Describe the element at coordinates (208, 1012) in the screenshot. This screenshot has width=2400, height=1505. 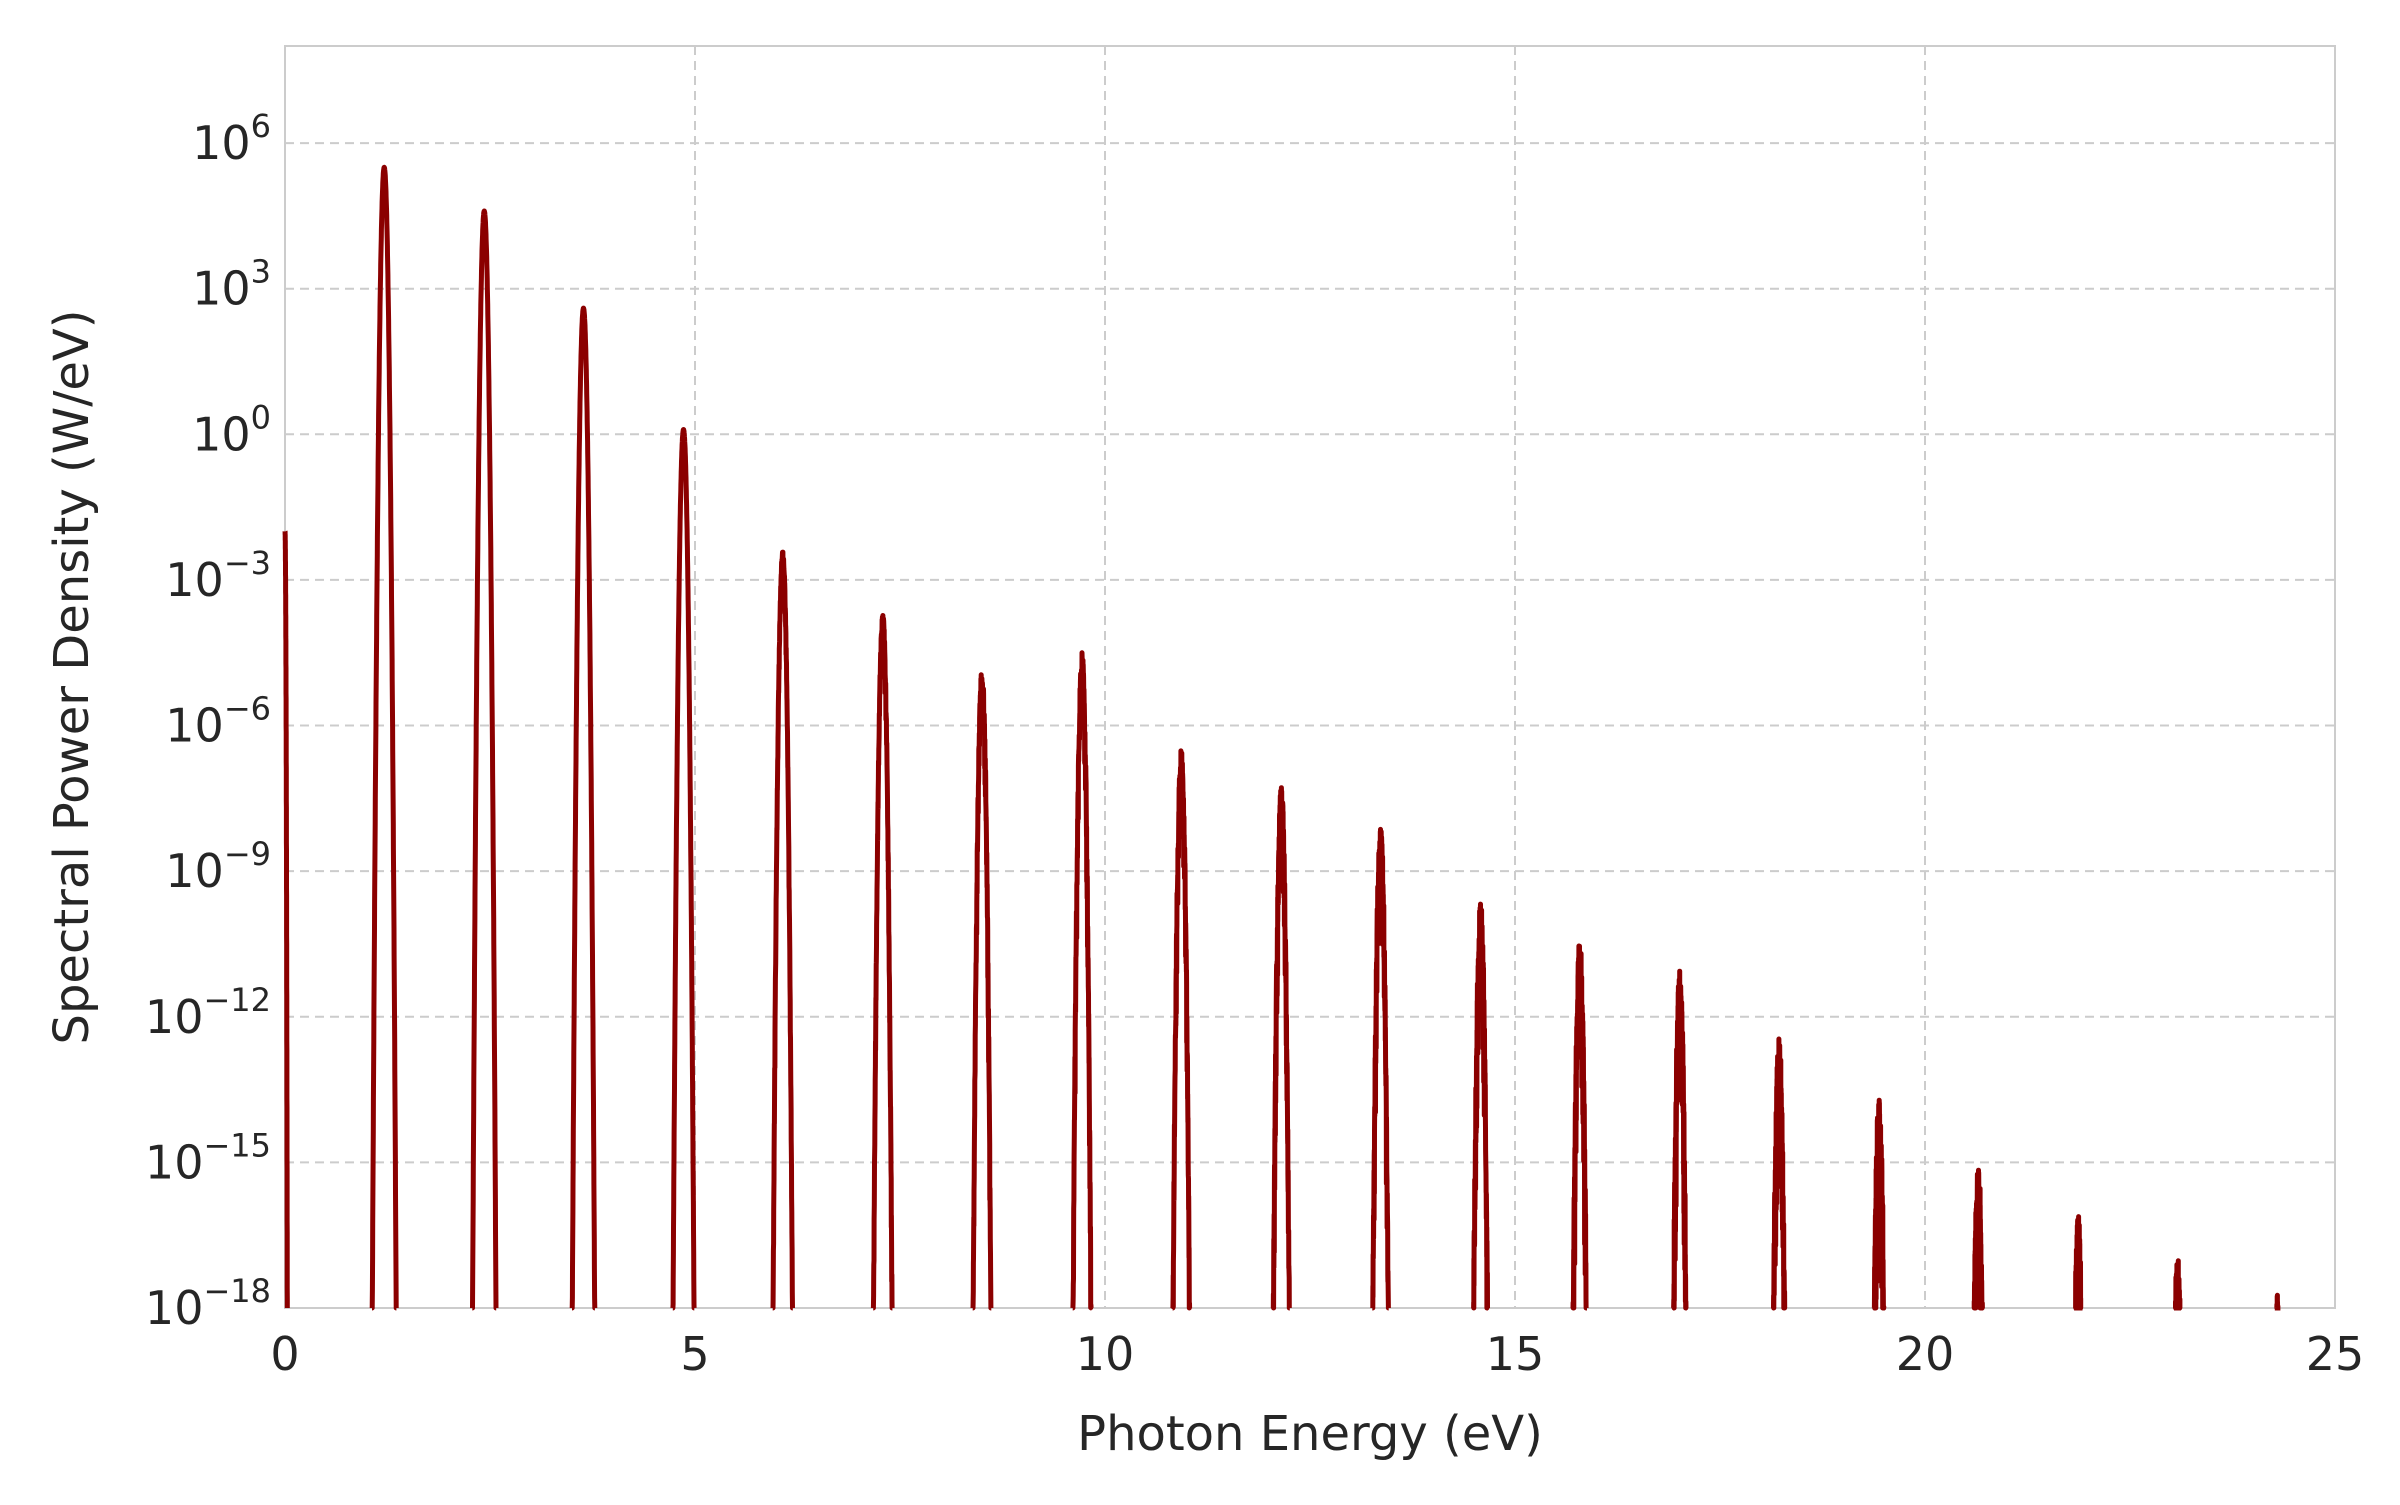
I see `y-tick-label: 10⁻¹²` at that location.